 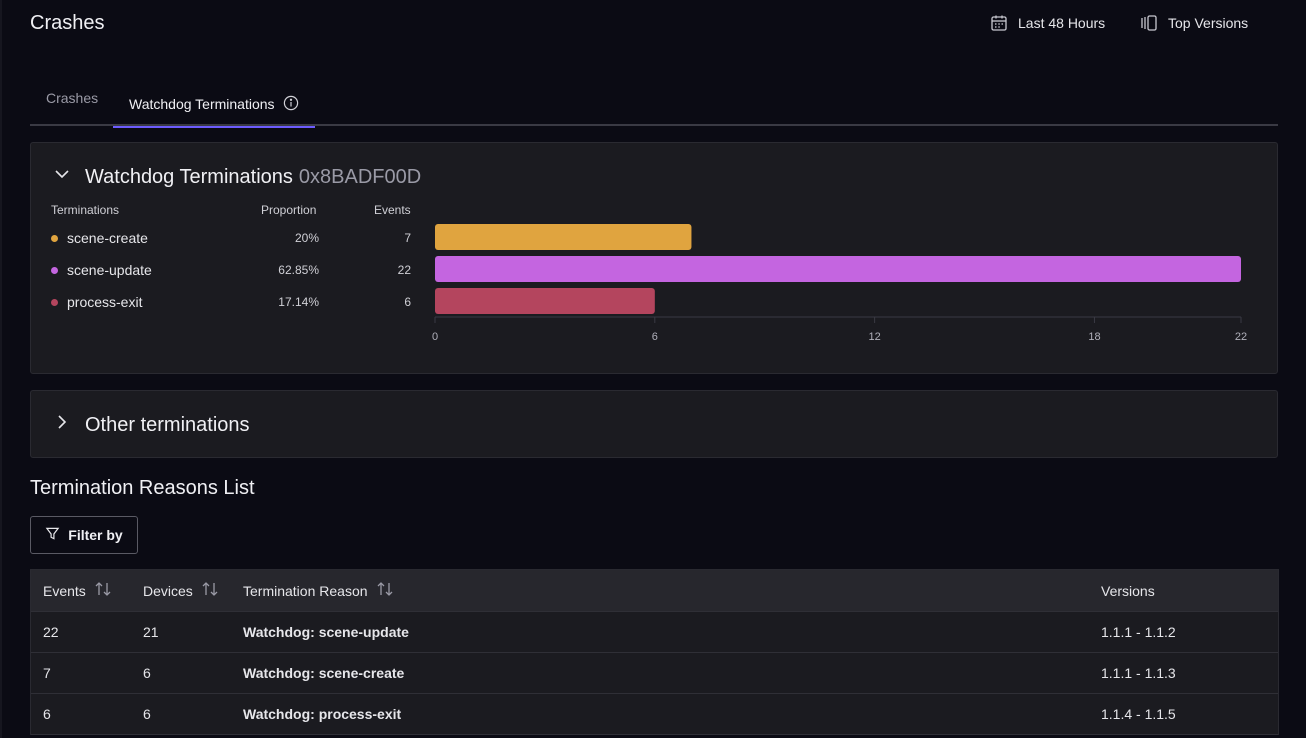 I want to click on legend-item-scene-create: scene-create, so click(x=99, y=238).